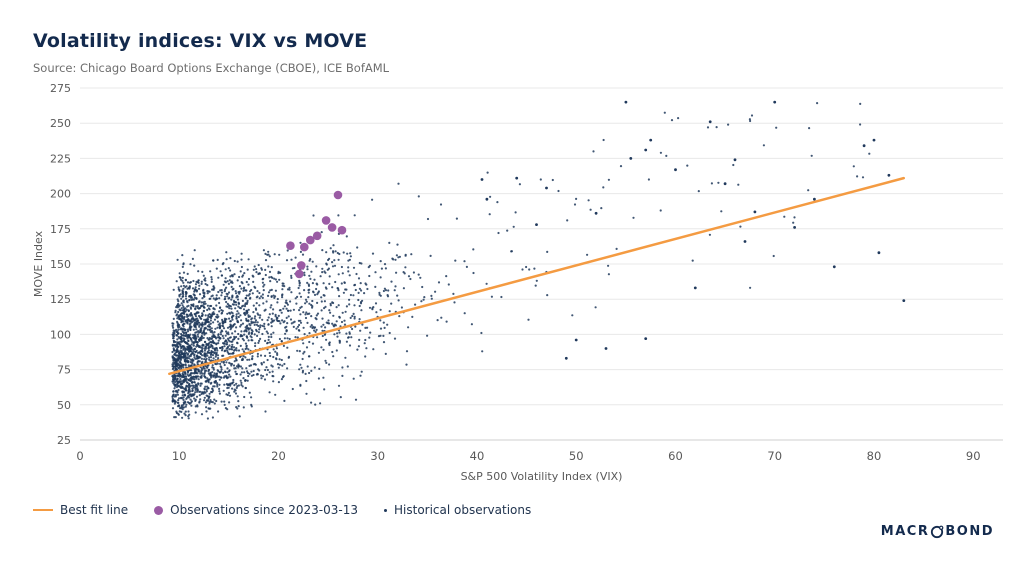 The width and height of the screenshot is (1024, 576). Describe the element at coordinates (80, 510) in the screenshot. I see `legend-item-best-fit: Best fit line` at that location.